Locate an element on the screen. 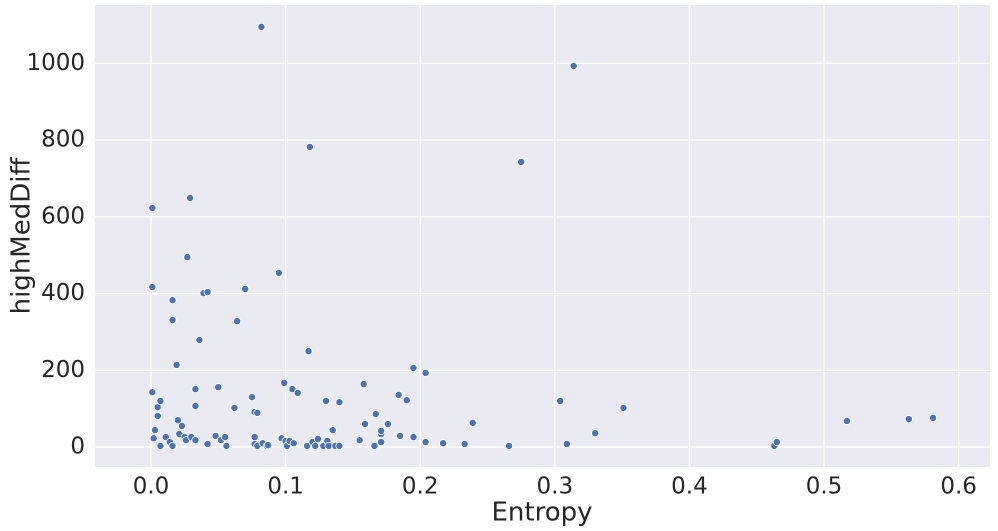  y-tick-label: 200 is located at coordinates (63, 370).